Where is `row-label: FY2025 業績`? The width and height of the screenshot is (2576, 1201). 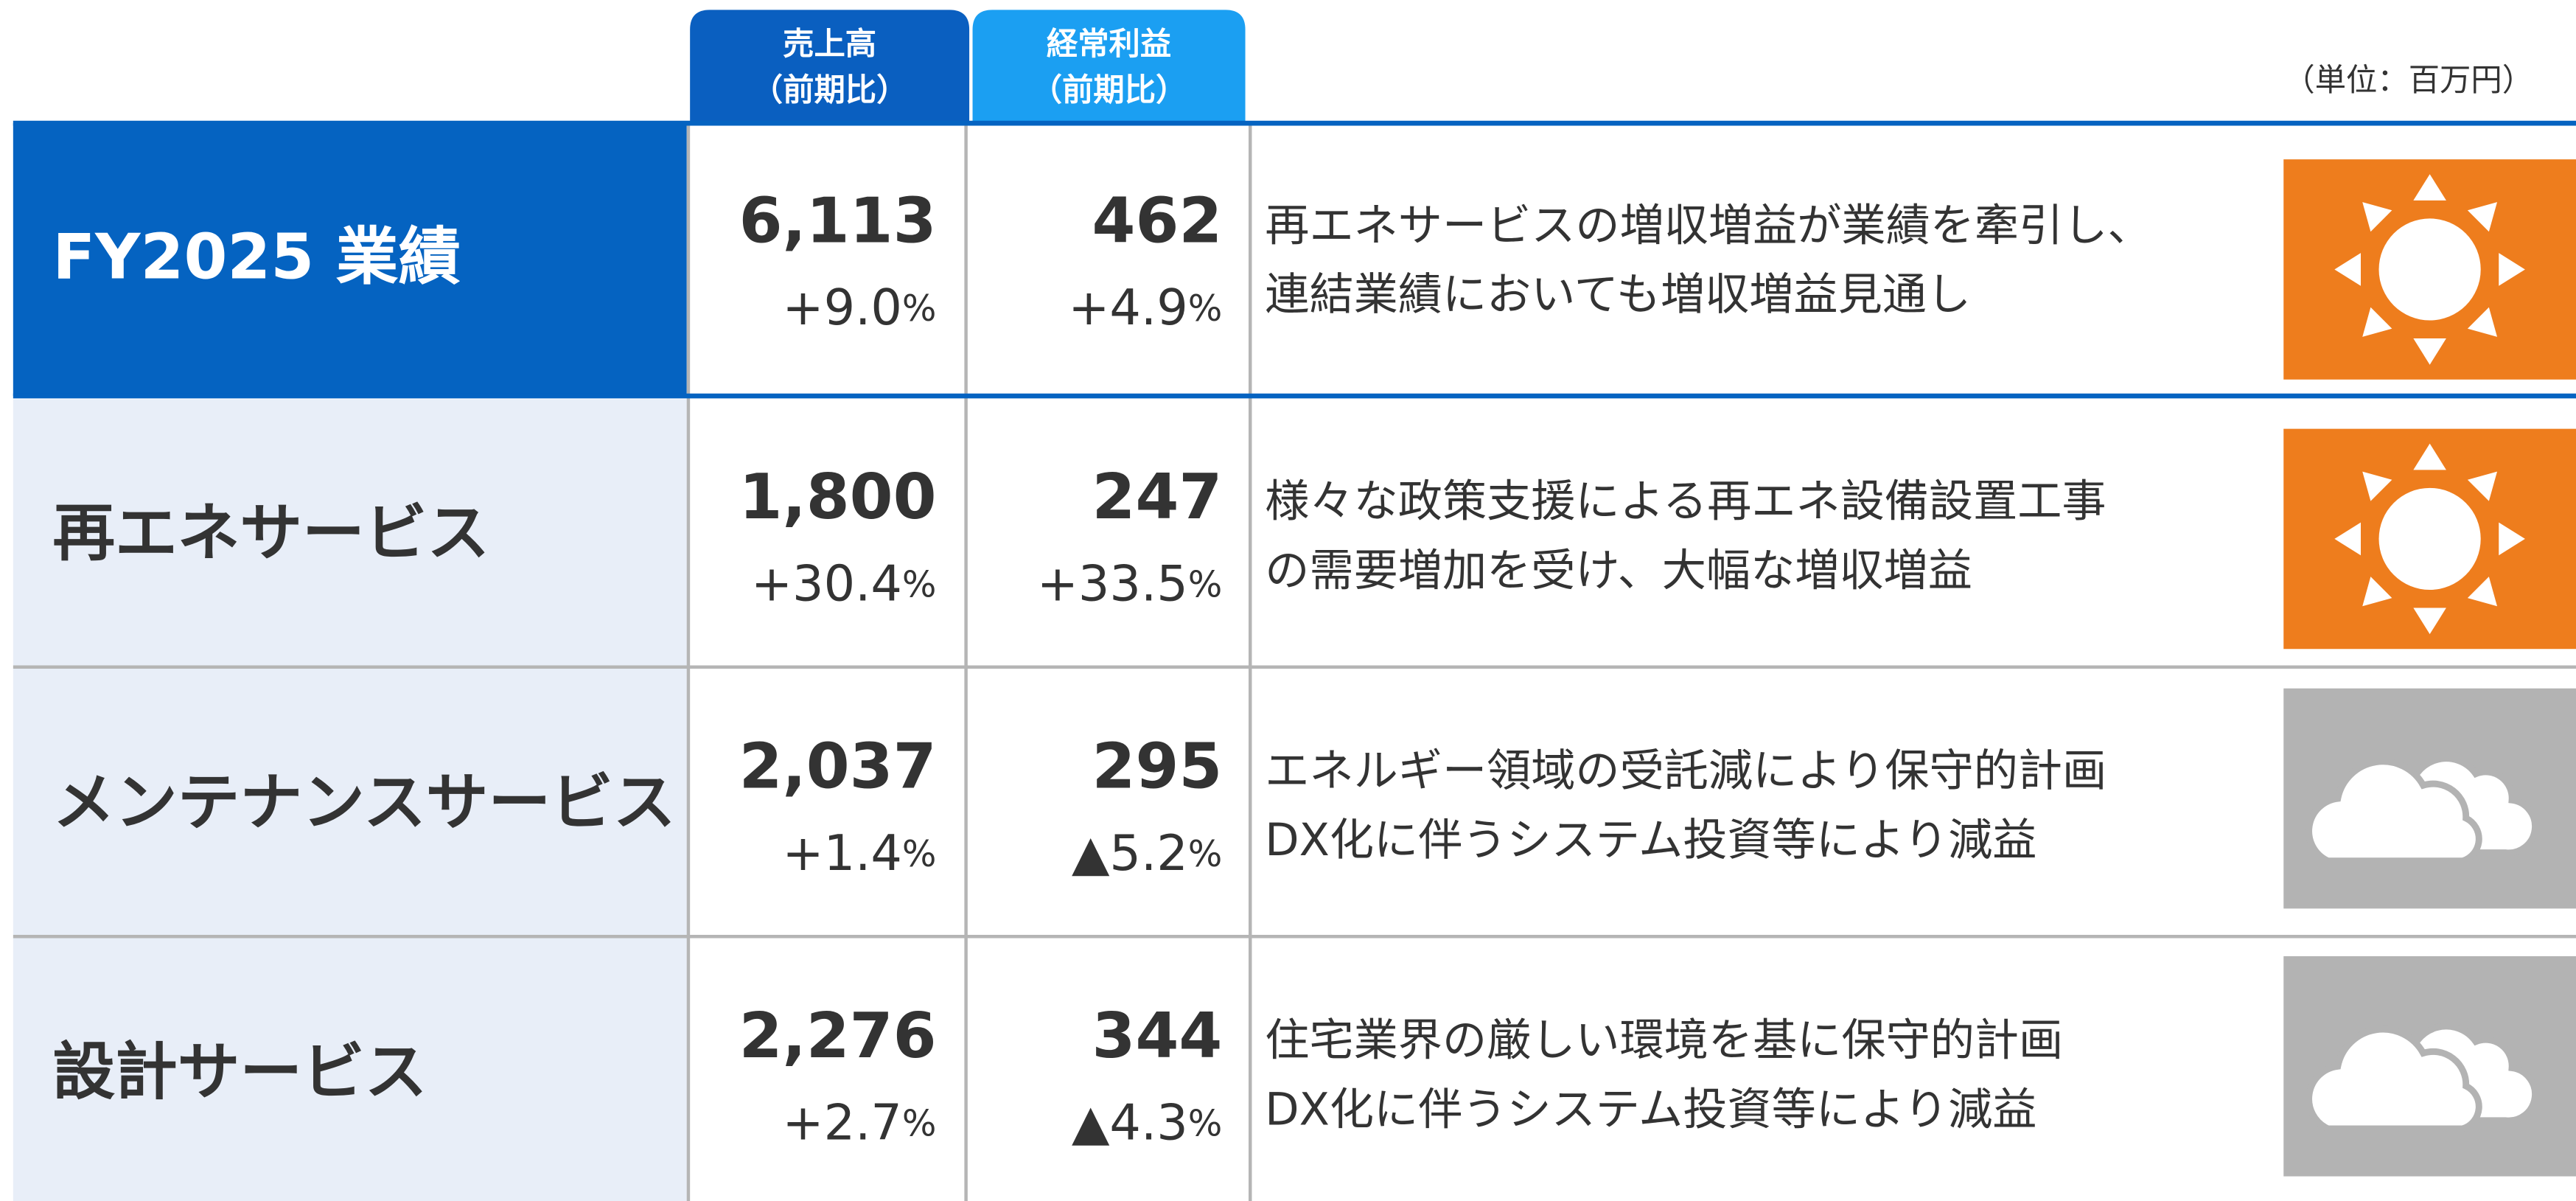
row-label: FY2025 業績 is located at coordinates (256, 256).